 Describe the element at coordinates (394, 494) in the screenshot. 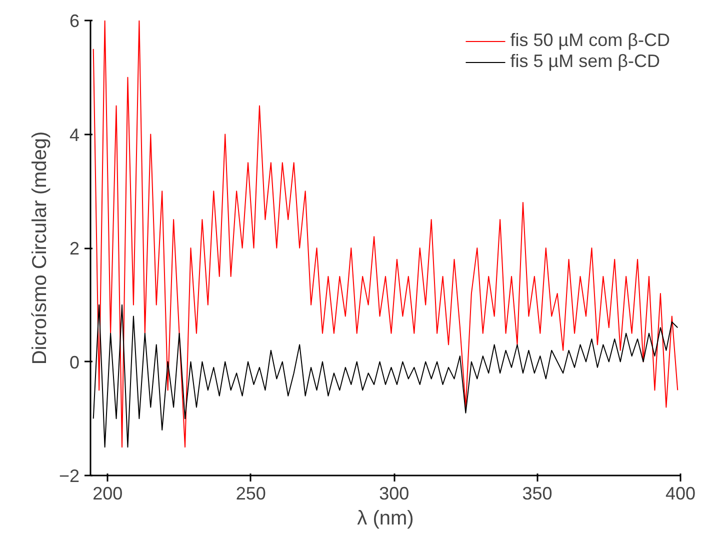

I see `x-tick-label: 300` at that location.